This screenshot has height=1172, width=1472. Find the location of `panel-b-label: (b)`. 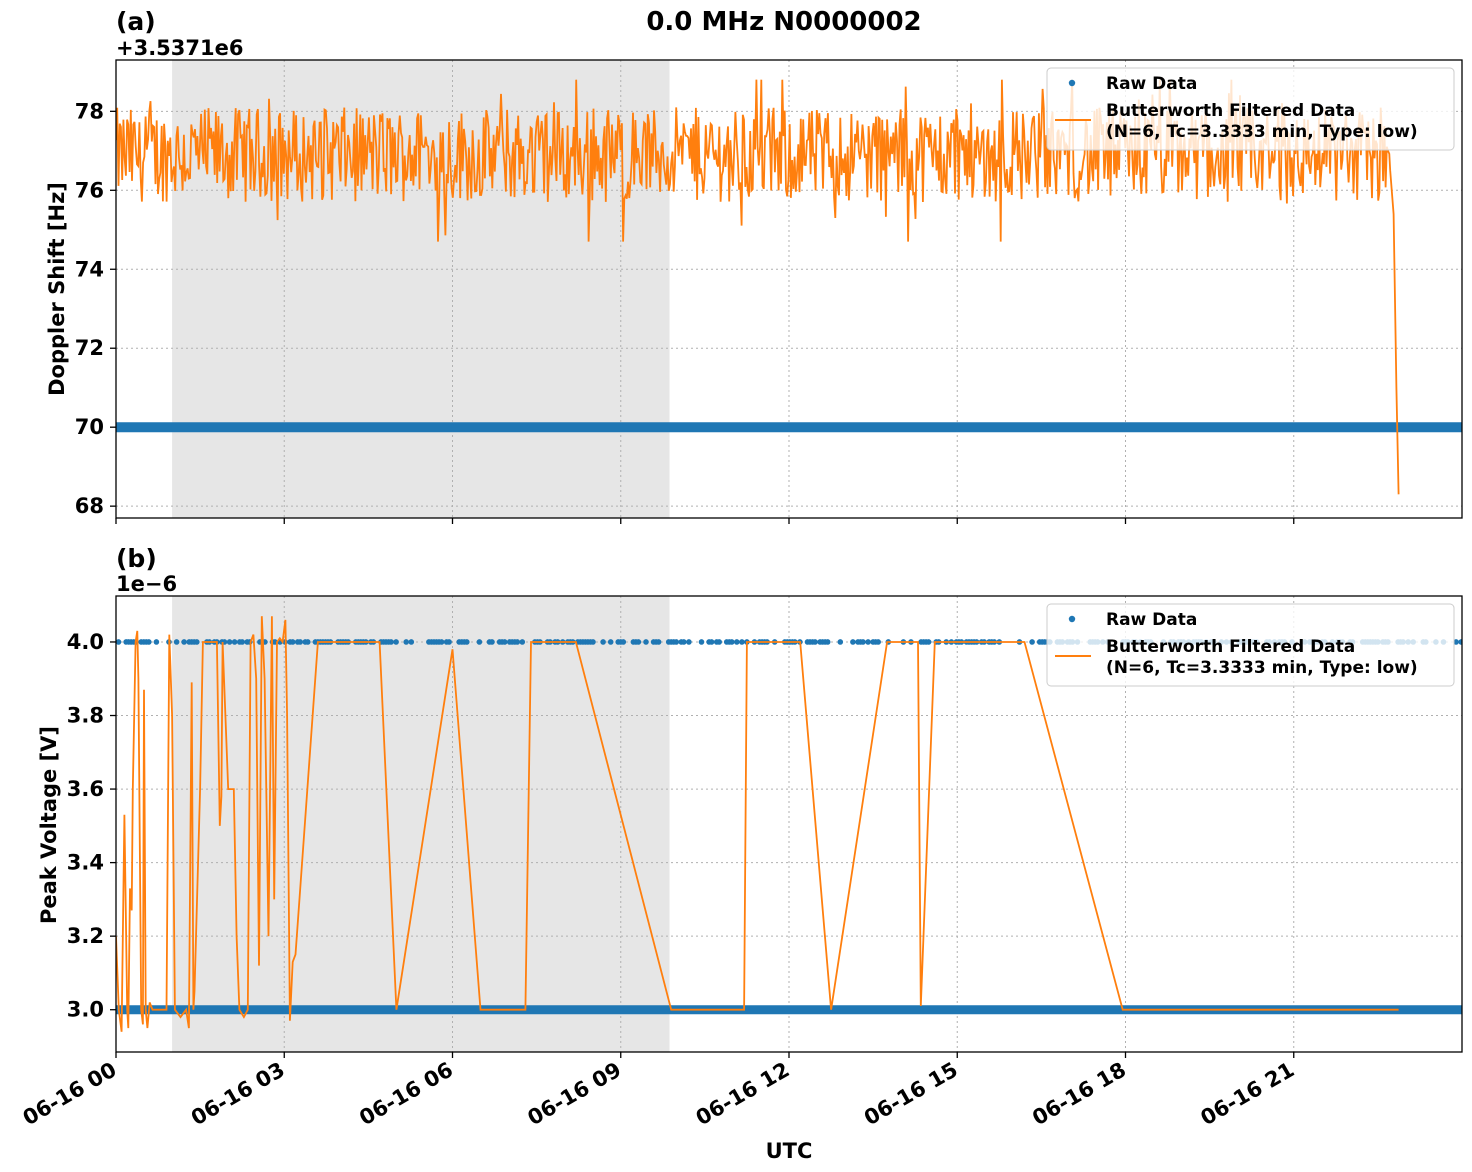

panel-b-label: (b) is located at coordinates (136, 558).